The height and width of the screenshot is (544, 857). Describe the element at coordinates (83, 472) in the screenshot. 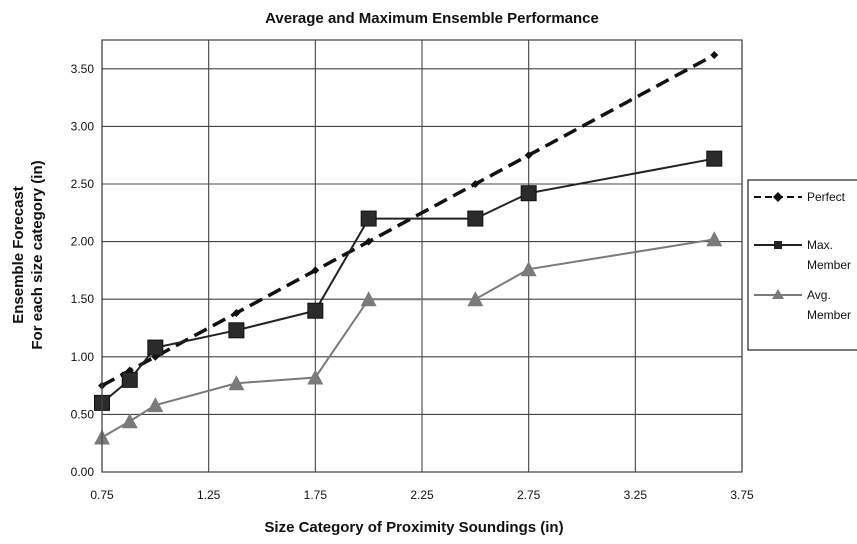

I see `y-tick-label: 0.00` at that location.